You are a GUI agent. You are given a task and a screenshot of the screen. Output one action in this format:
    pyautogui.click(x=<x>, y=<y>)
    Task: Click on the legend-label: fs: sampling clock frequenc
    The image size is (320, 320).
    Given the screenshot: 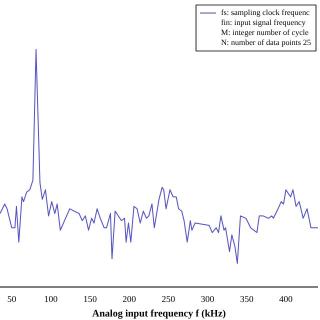 What is the action you would take?
    pyautogui.click(x=265, y=13)
    